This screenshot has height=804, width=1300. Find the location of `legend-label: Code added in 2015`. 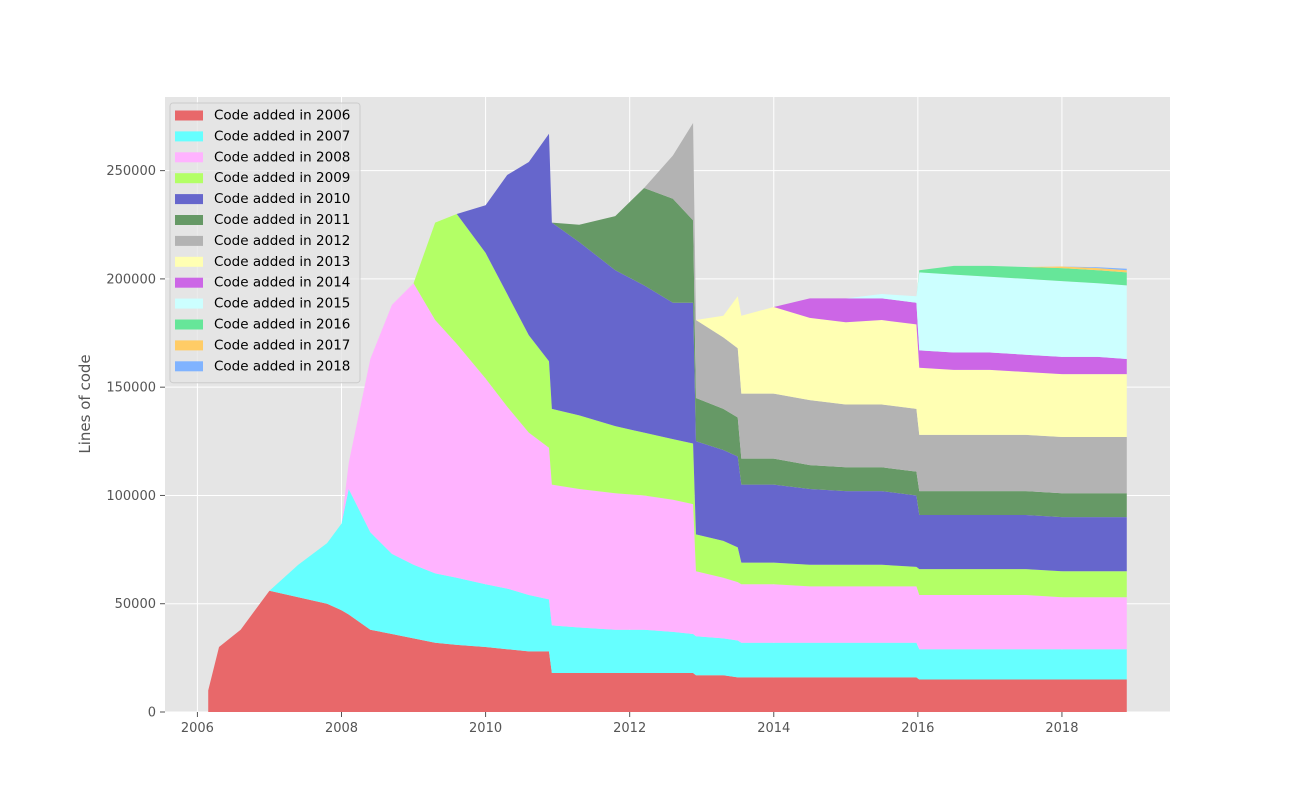

legend-label: Code added in 2015 is located at coordinates (282, 304).